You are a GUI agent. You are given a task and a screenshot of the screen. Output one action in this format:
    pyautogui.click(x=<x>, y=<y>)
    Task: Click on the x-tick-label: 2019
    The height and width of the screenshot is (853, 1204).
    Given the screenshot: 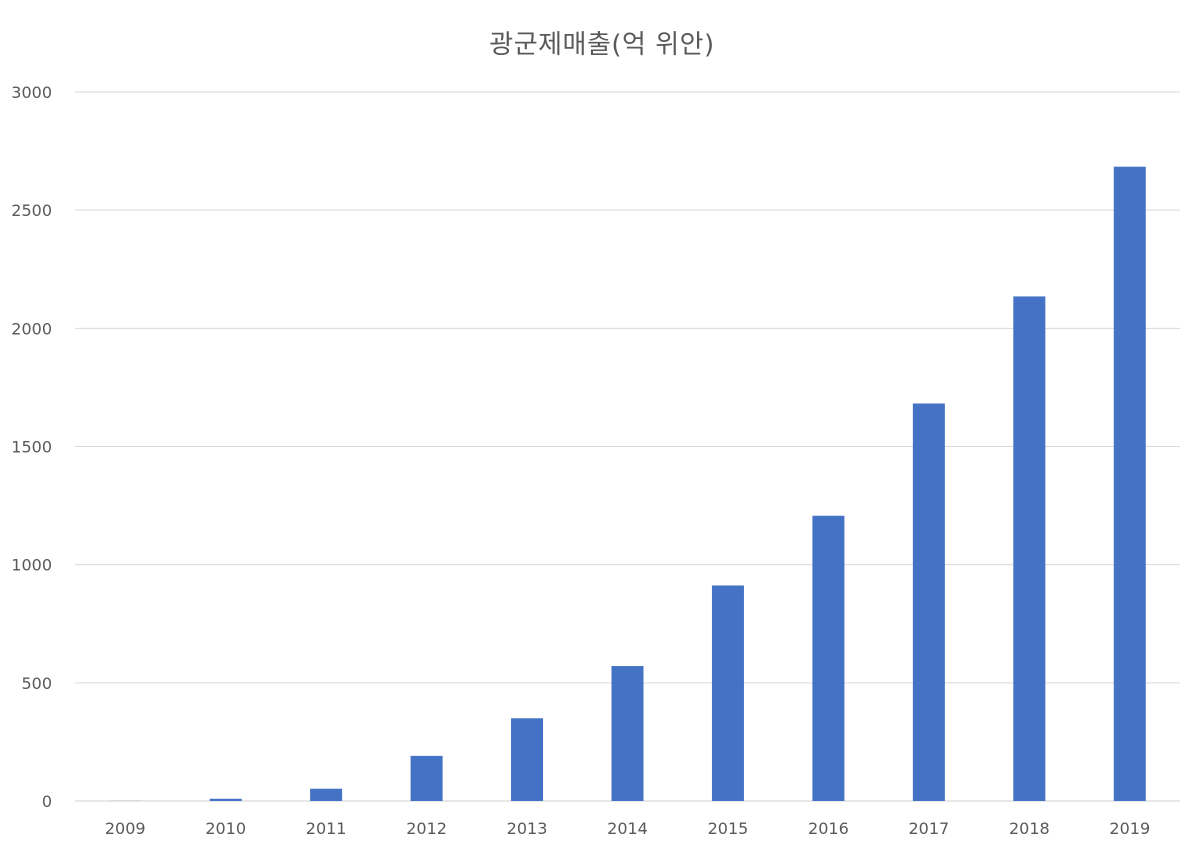 What is the action you would take?
    pyautogui.click(x=1129, y=828)
    